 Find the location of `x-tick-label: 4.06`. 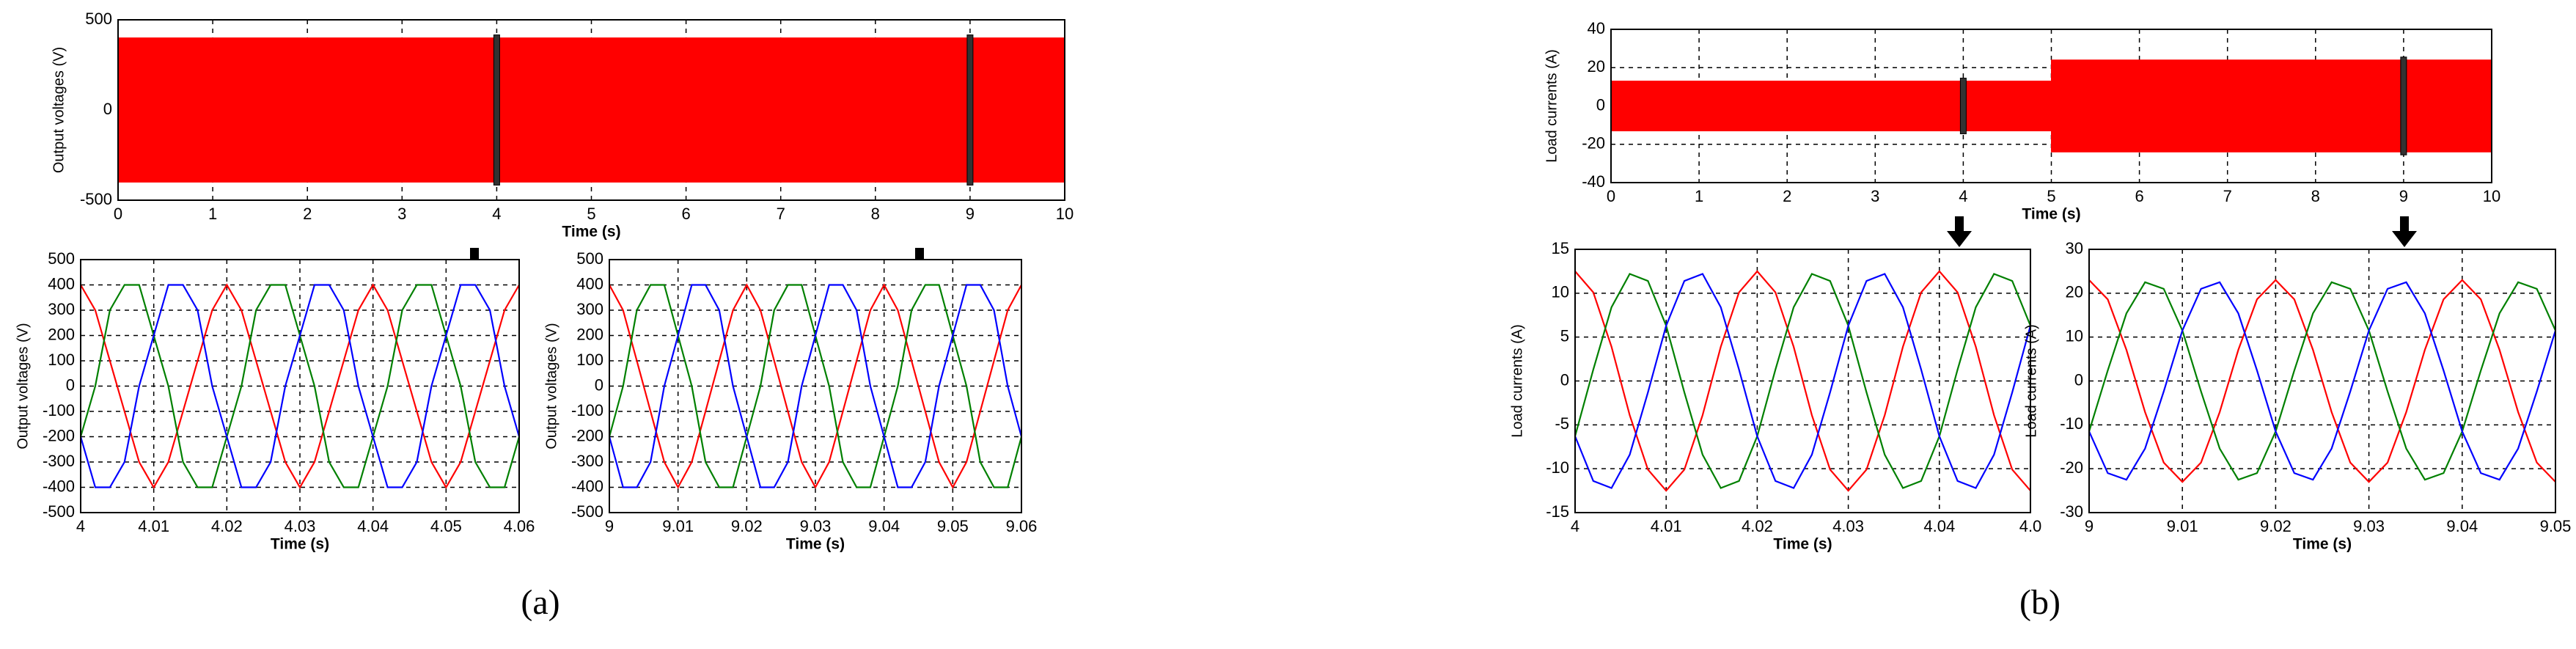

x-tick-label: 4.06 is located at coordinates (520, 526).